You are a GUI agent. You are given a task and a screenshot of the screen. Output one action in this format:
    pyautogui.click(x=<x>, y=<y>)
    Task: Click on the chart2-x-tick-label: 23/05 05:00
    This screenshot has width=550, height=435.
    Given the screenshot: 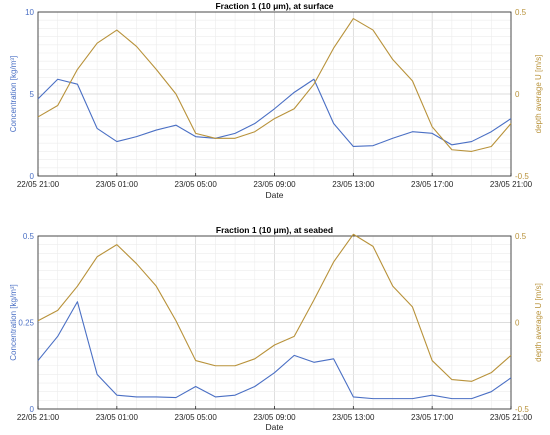 What is the action you would take?
    pyautogui.click(x=196, y=417)
    